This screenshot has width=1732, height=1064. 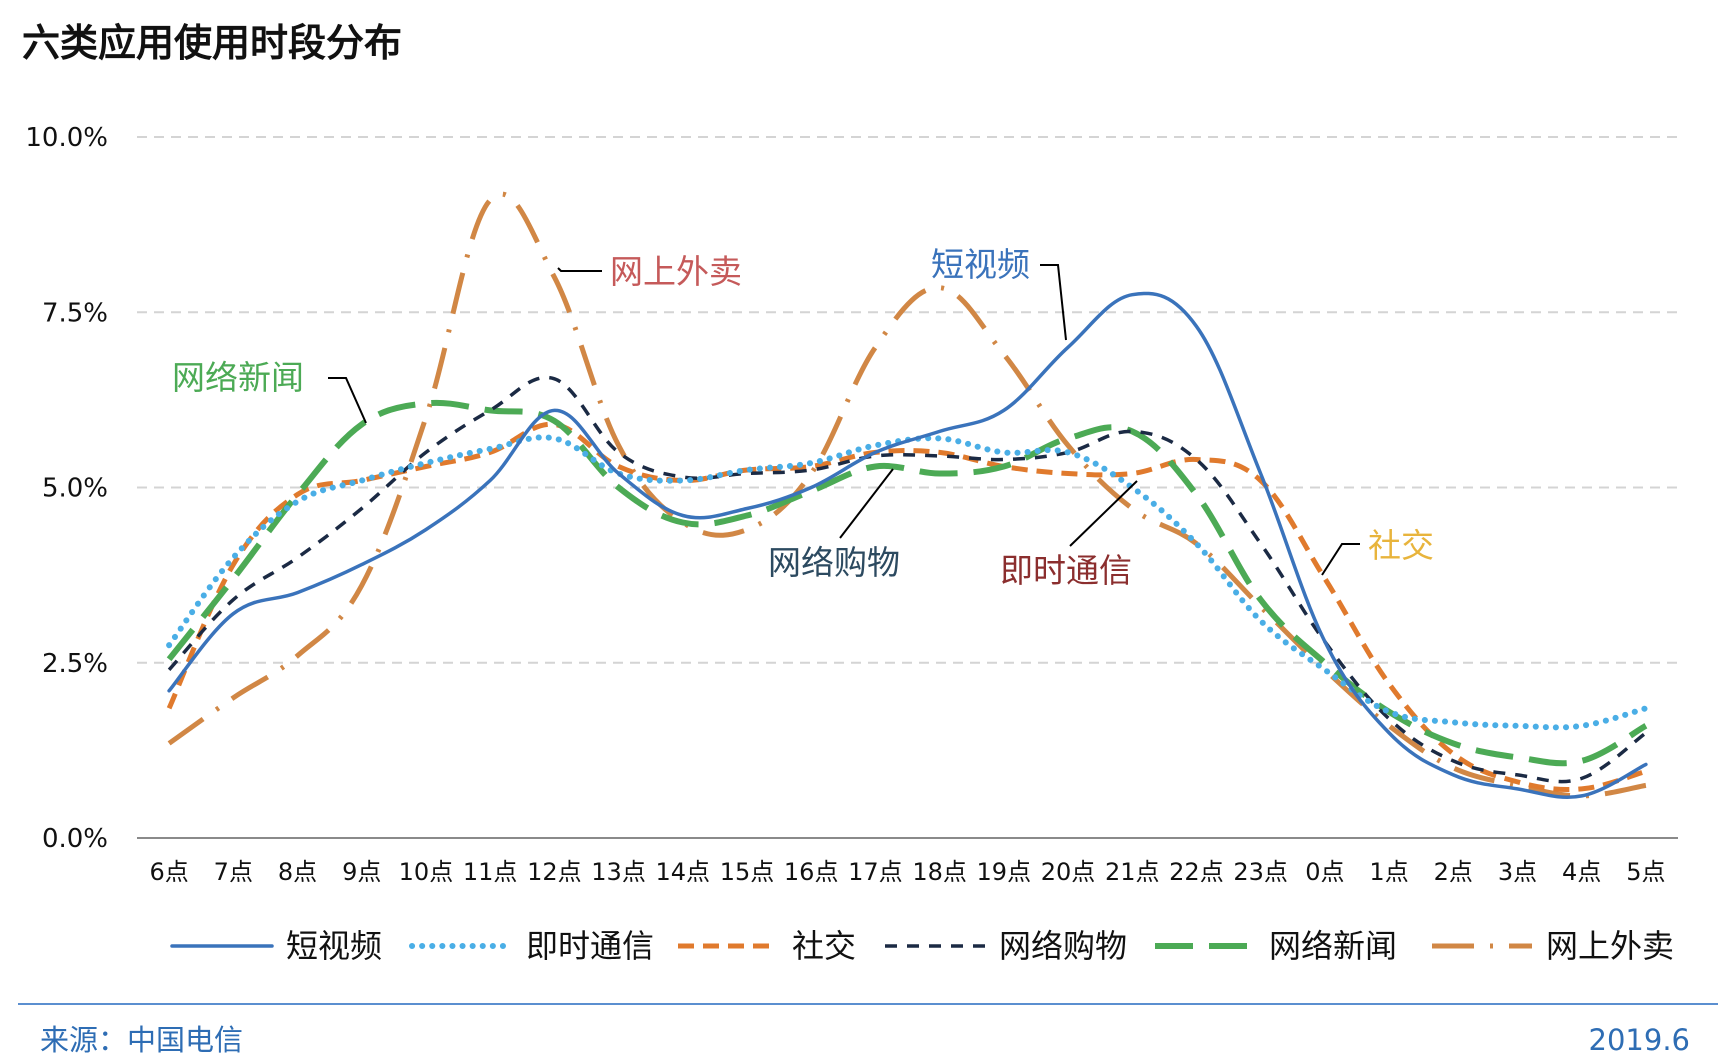 What do you see at coordinates (1645, 872) in the screenshot?
I see `x-tick-label: 5点` at bounding box center [1645, 872].